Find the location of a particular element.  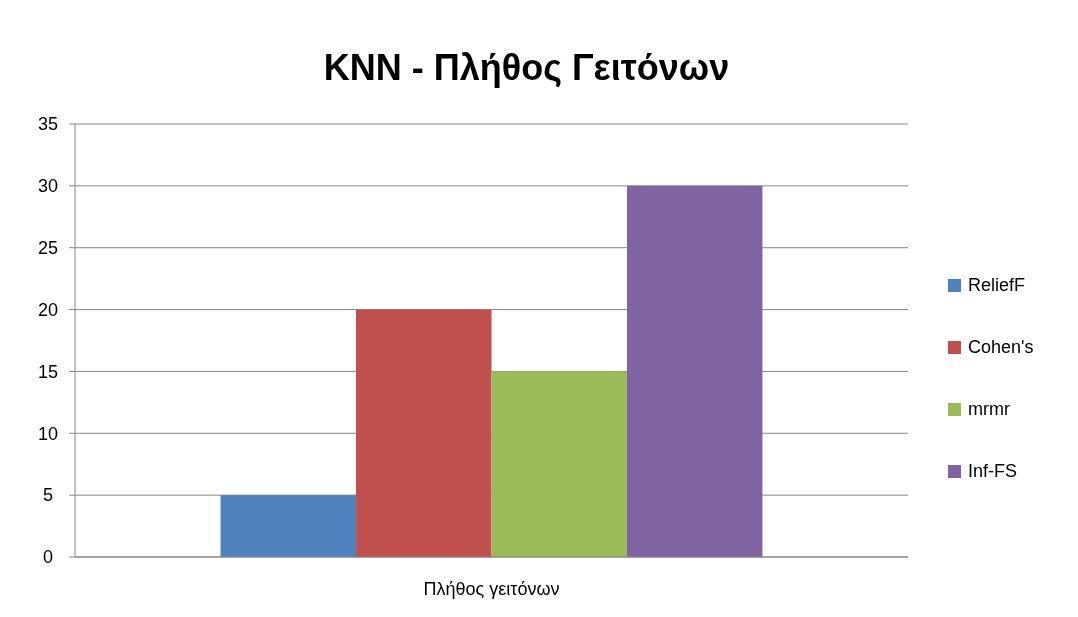

y-tick-label: 10 is located at coordinates (48, 433).